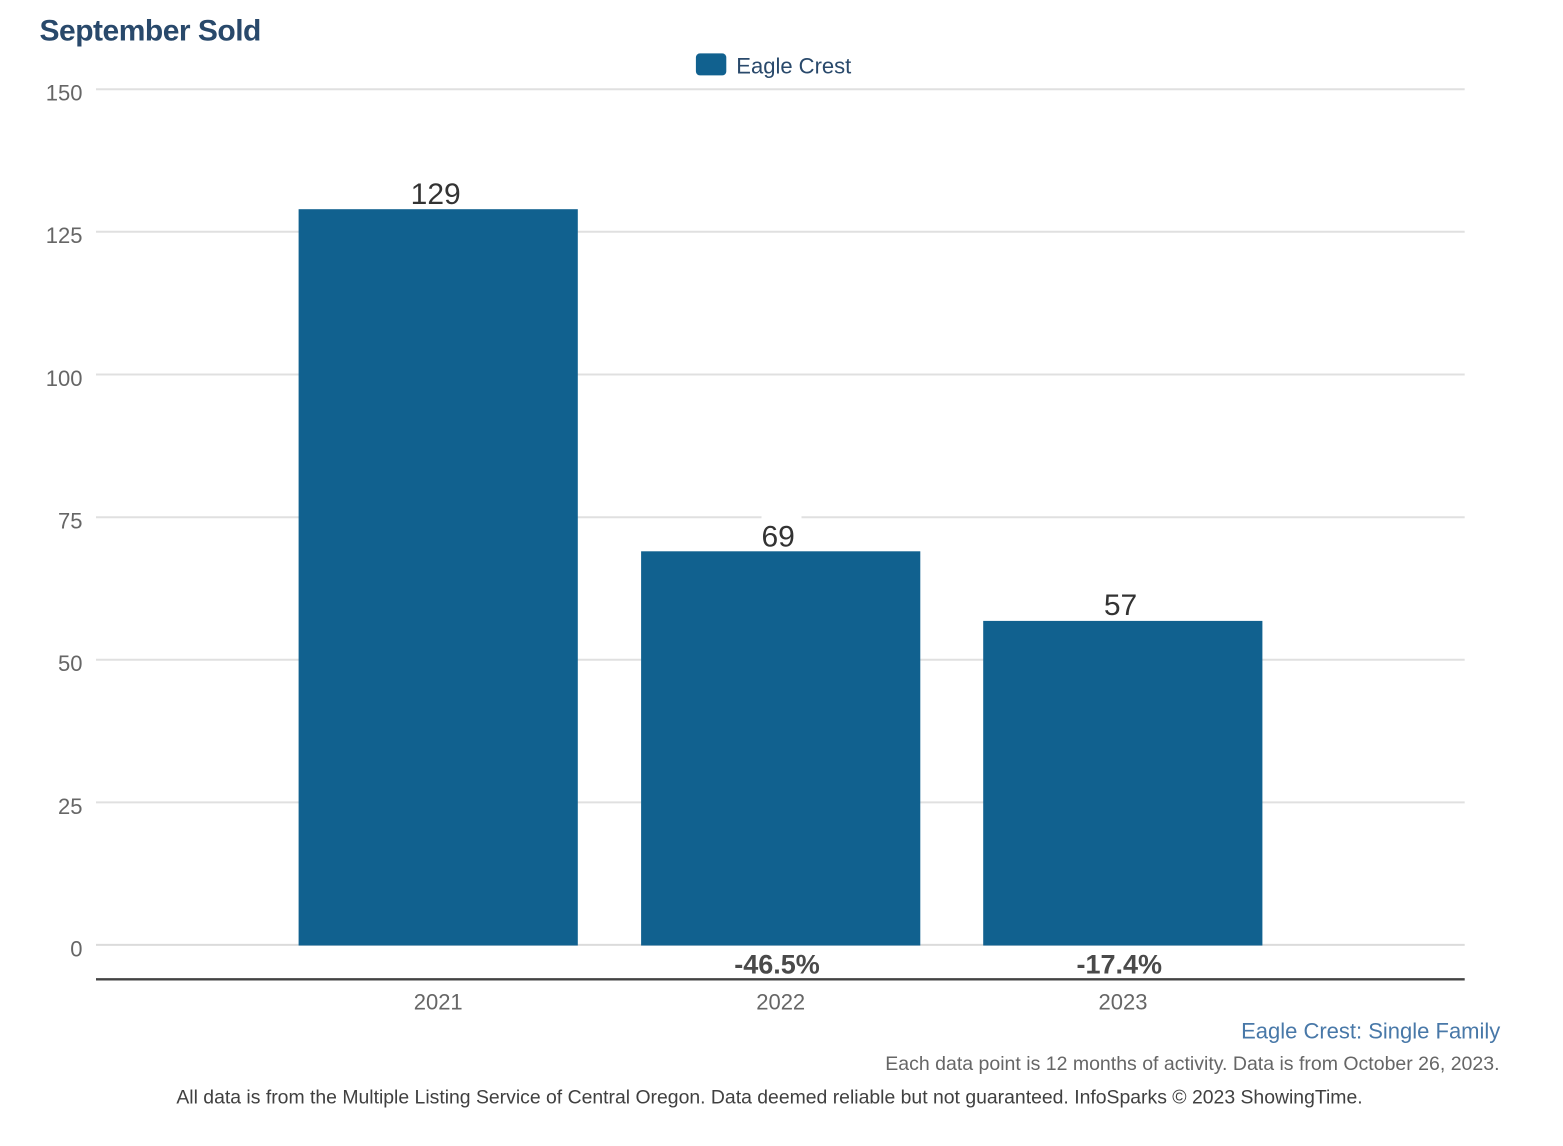 The height and width of the screenshot is (1146, 1563). What do you see at coordinates (438, 1002) in the screenshot?
I see `svg-text: 2021` at bounding box center [438, 1002].